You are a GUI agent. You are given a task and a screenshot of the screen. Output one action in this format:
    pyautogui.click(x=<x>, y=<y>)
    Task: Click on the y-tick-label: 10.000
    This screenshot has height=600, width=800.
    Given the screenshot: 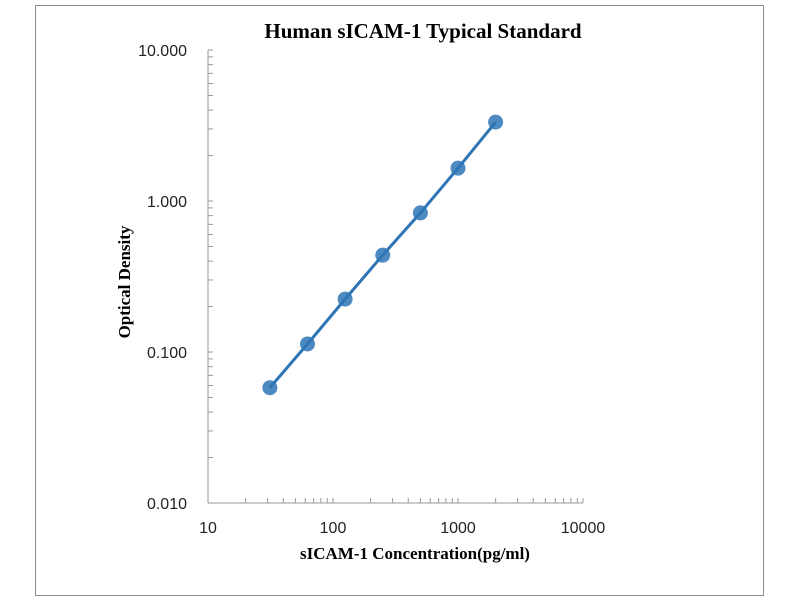 What is the action you would take?
    pyautogui.click(x=162, y=51)
    